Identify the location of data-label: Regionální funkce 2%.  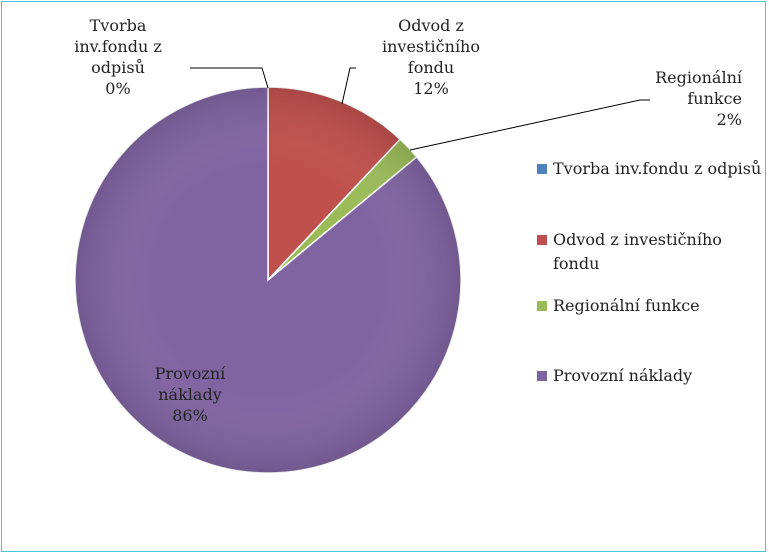
(687, 98).